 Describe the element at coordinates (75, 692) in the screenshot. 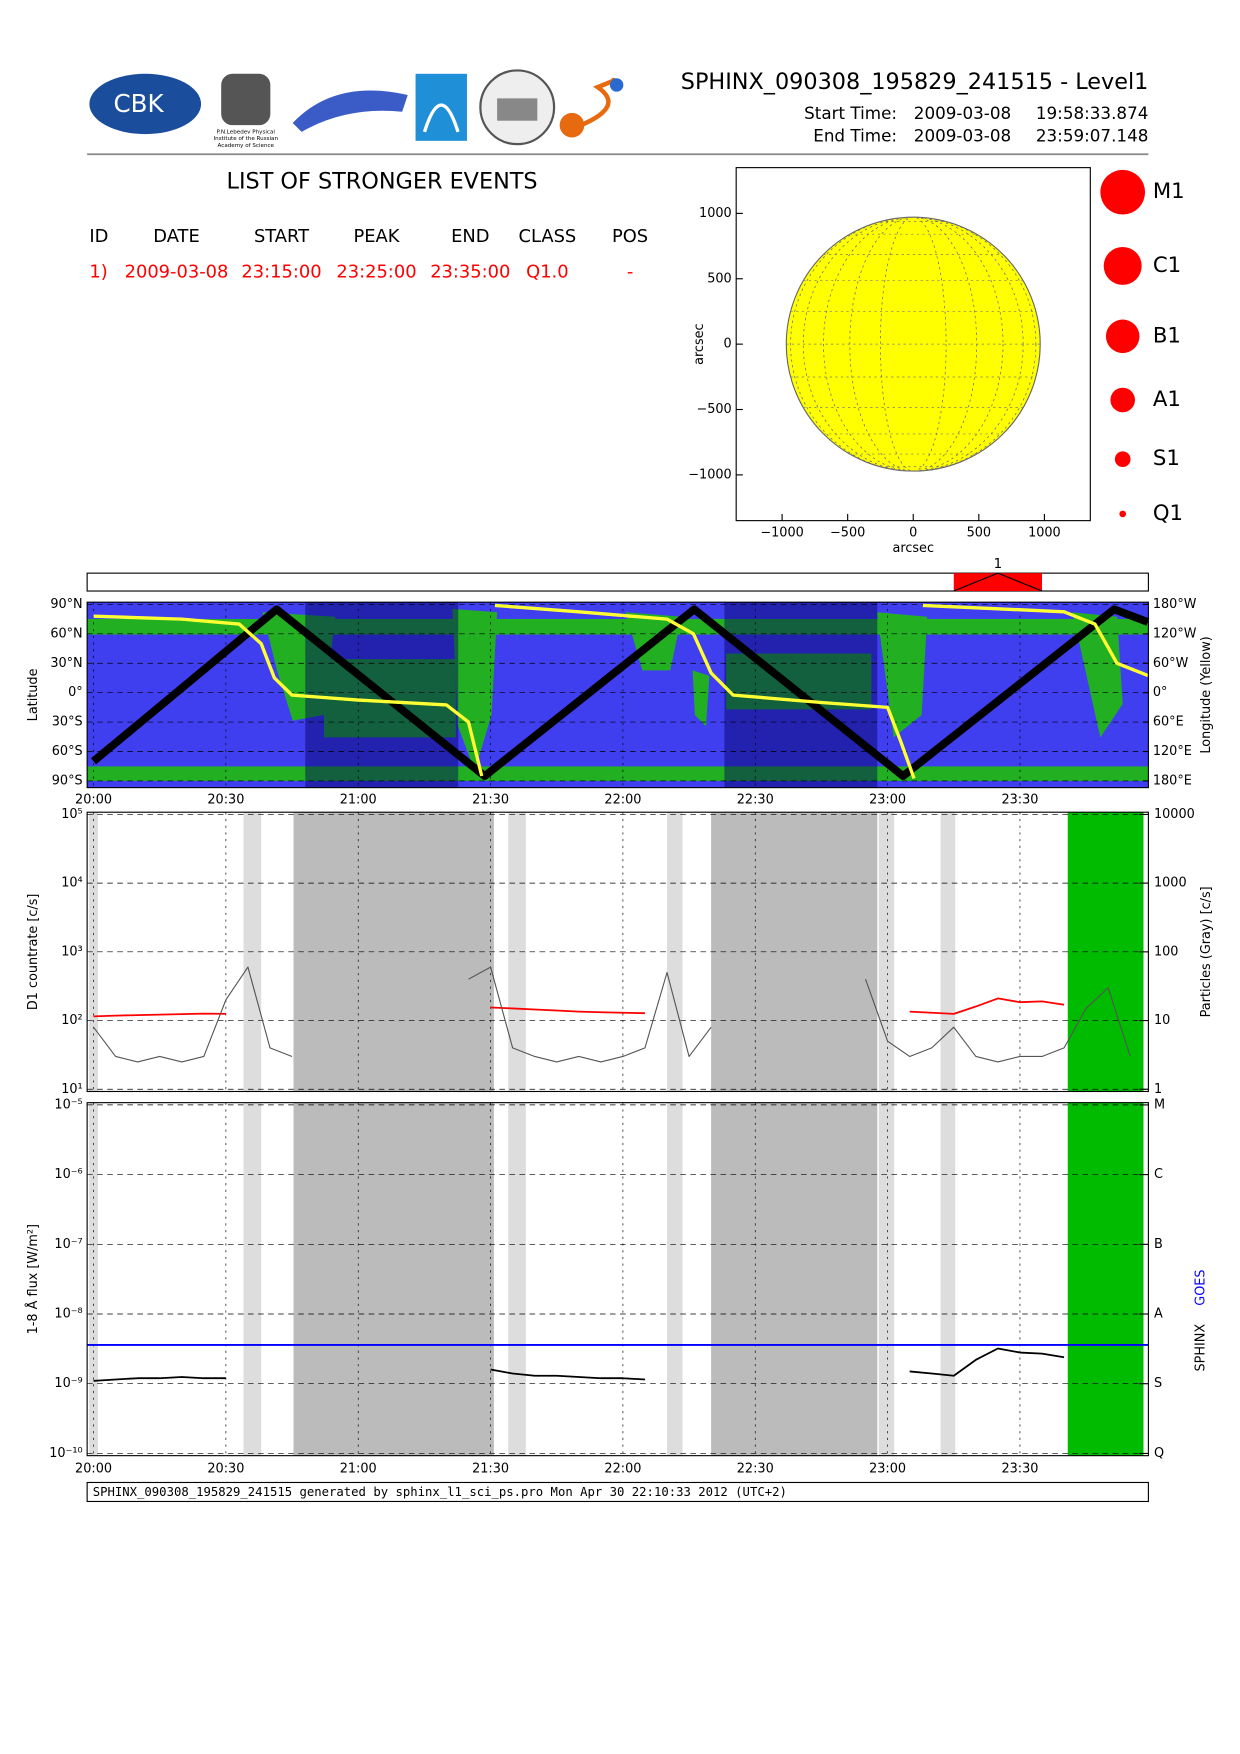

I see `y-tick-label: 0°` at that location.